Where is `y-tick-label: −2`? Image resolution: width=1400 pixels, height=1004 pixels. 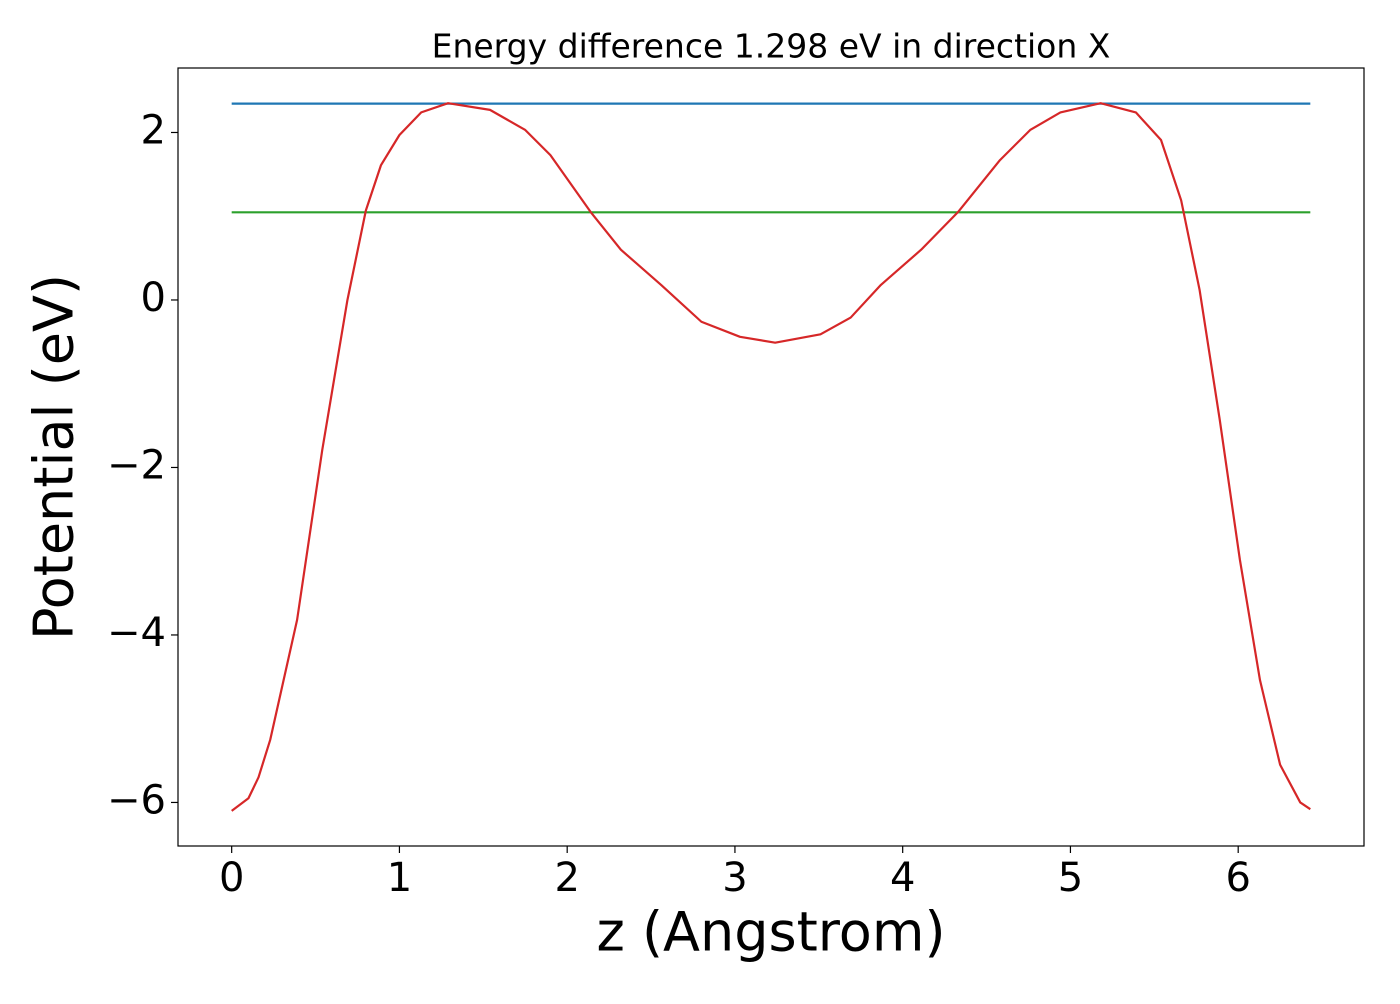
y-tick-label: −2 is located at coordinates (136, 465).